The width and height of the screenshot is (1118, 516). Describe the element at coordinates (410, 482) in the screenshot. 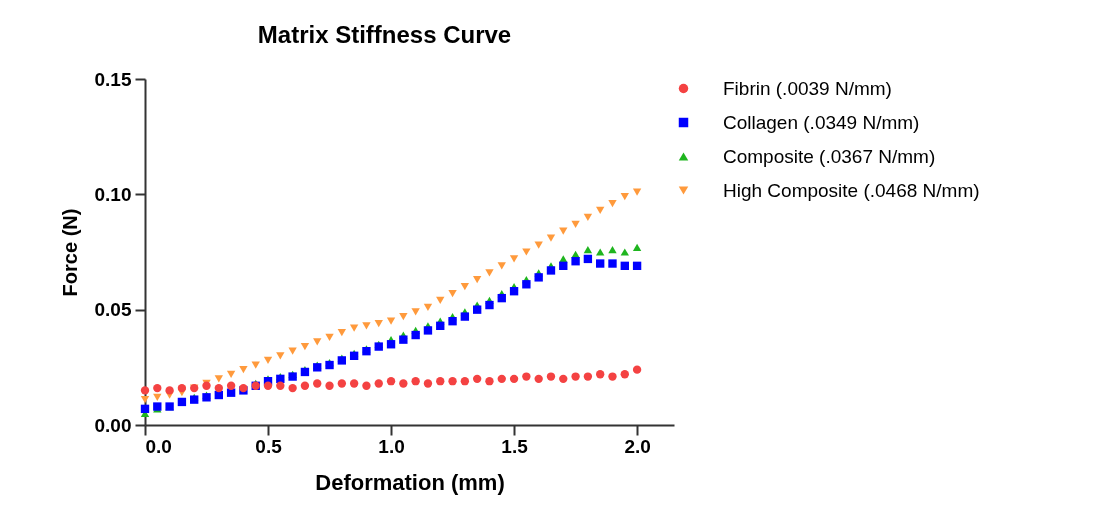

I see `x-axis-title: Deformation (mm)` at that location.